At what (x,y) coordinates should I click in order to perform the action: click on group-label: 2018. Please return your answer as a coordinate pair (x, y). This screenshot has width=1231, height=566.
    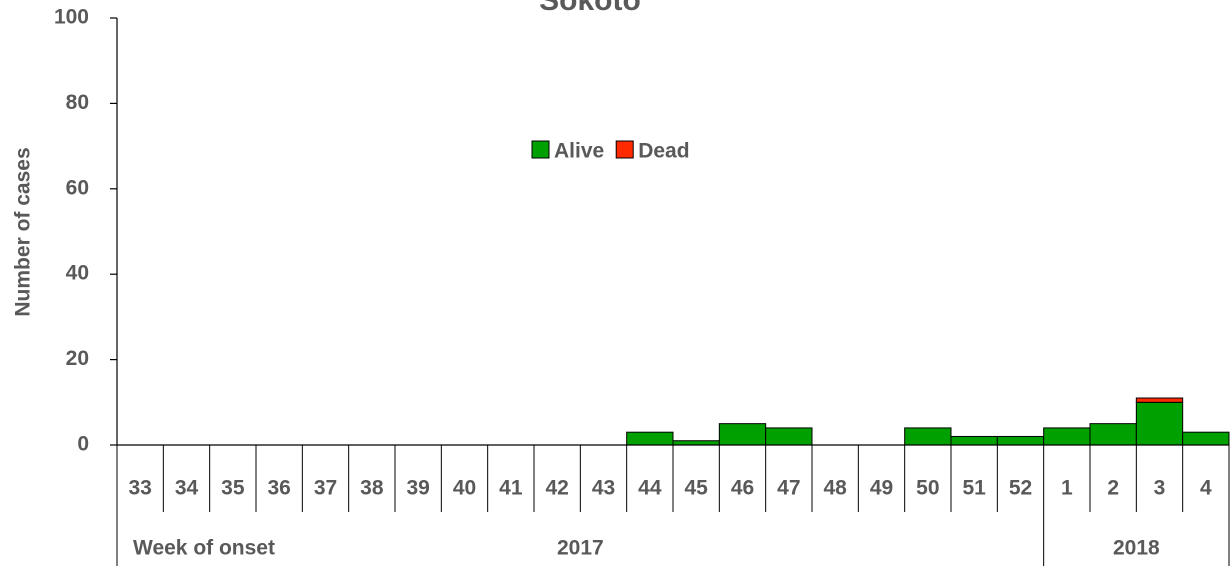
    Looking at the image, I should click on (1136, 548).